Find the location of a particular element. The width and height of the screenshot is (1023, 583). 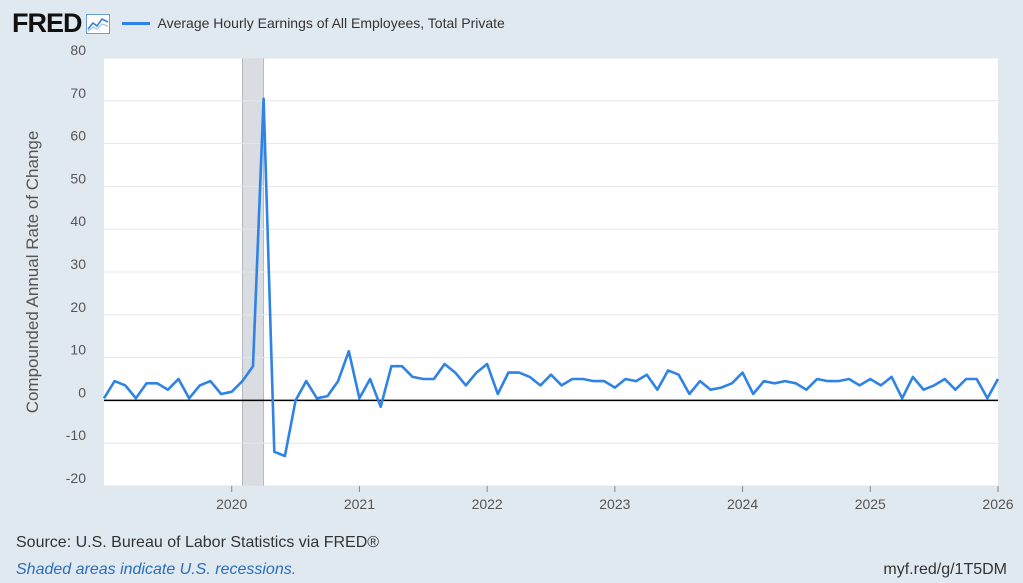

y-tick-label: -20 is located at coordinates (76, 478).